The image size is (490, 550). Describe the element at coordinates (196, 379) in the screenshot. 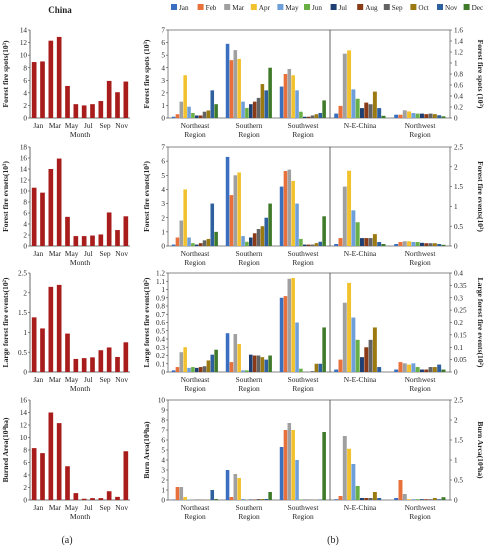

I see `chart-b3-left-xtick-northeast-region-0: Northeast` at that location.